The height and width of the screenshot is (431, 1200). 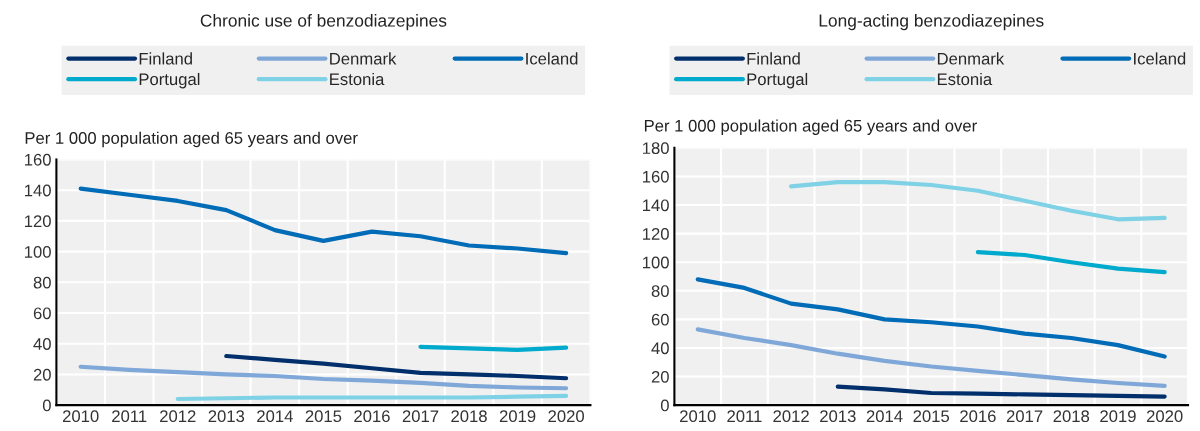 I want to click on chart-title: Chronic use of benzodiazepines, so click(x=323, y=22).